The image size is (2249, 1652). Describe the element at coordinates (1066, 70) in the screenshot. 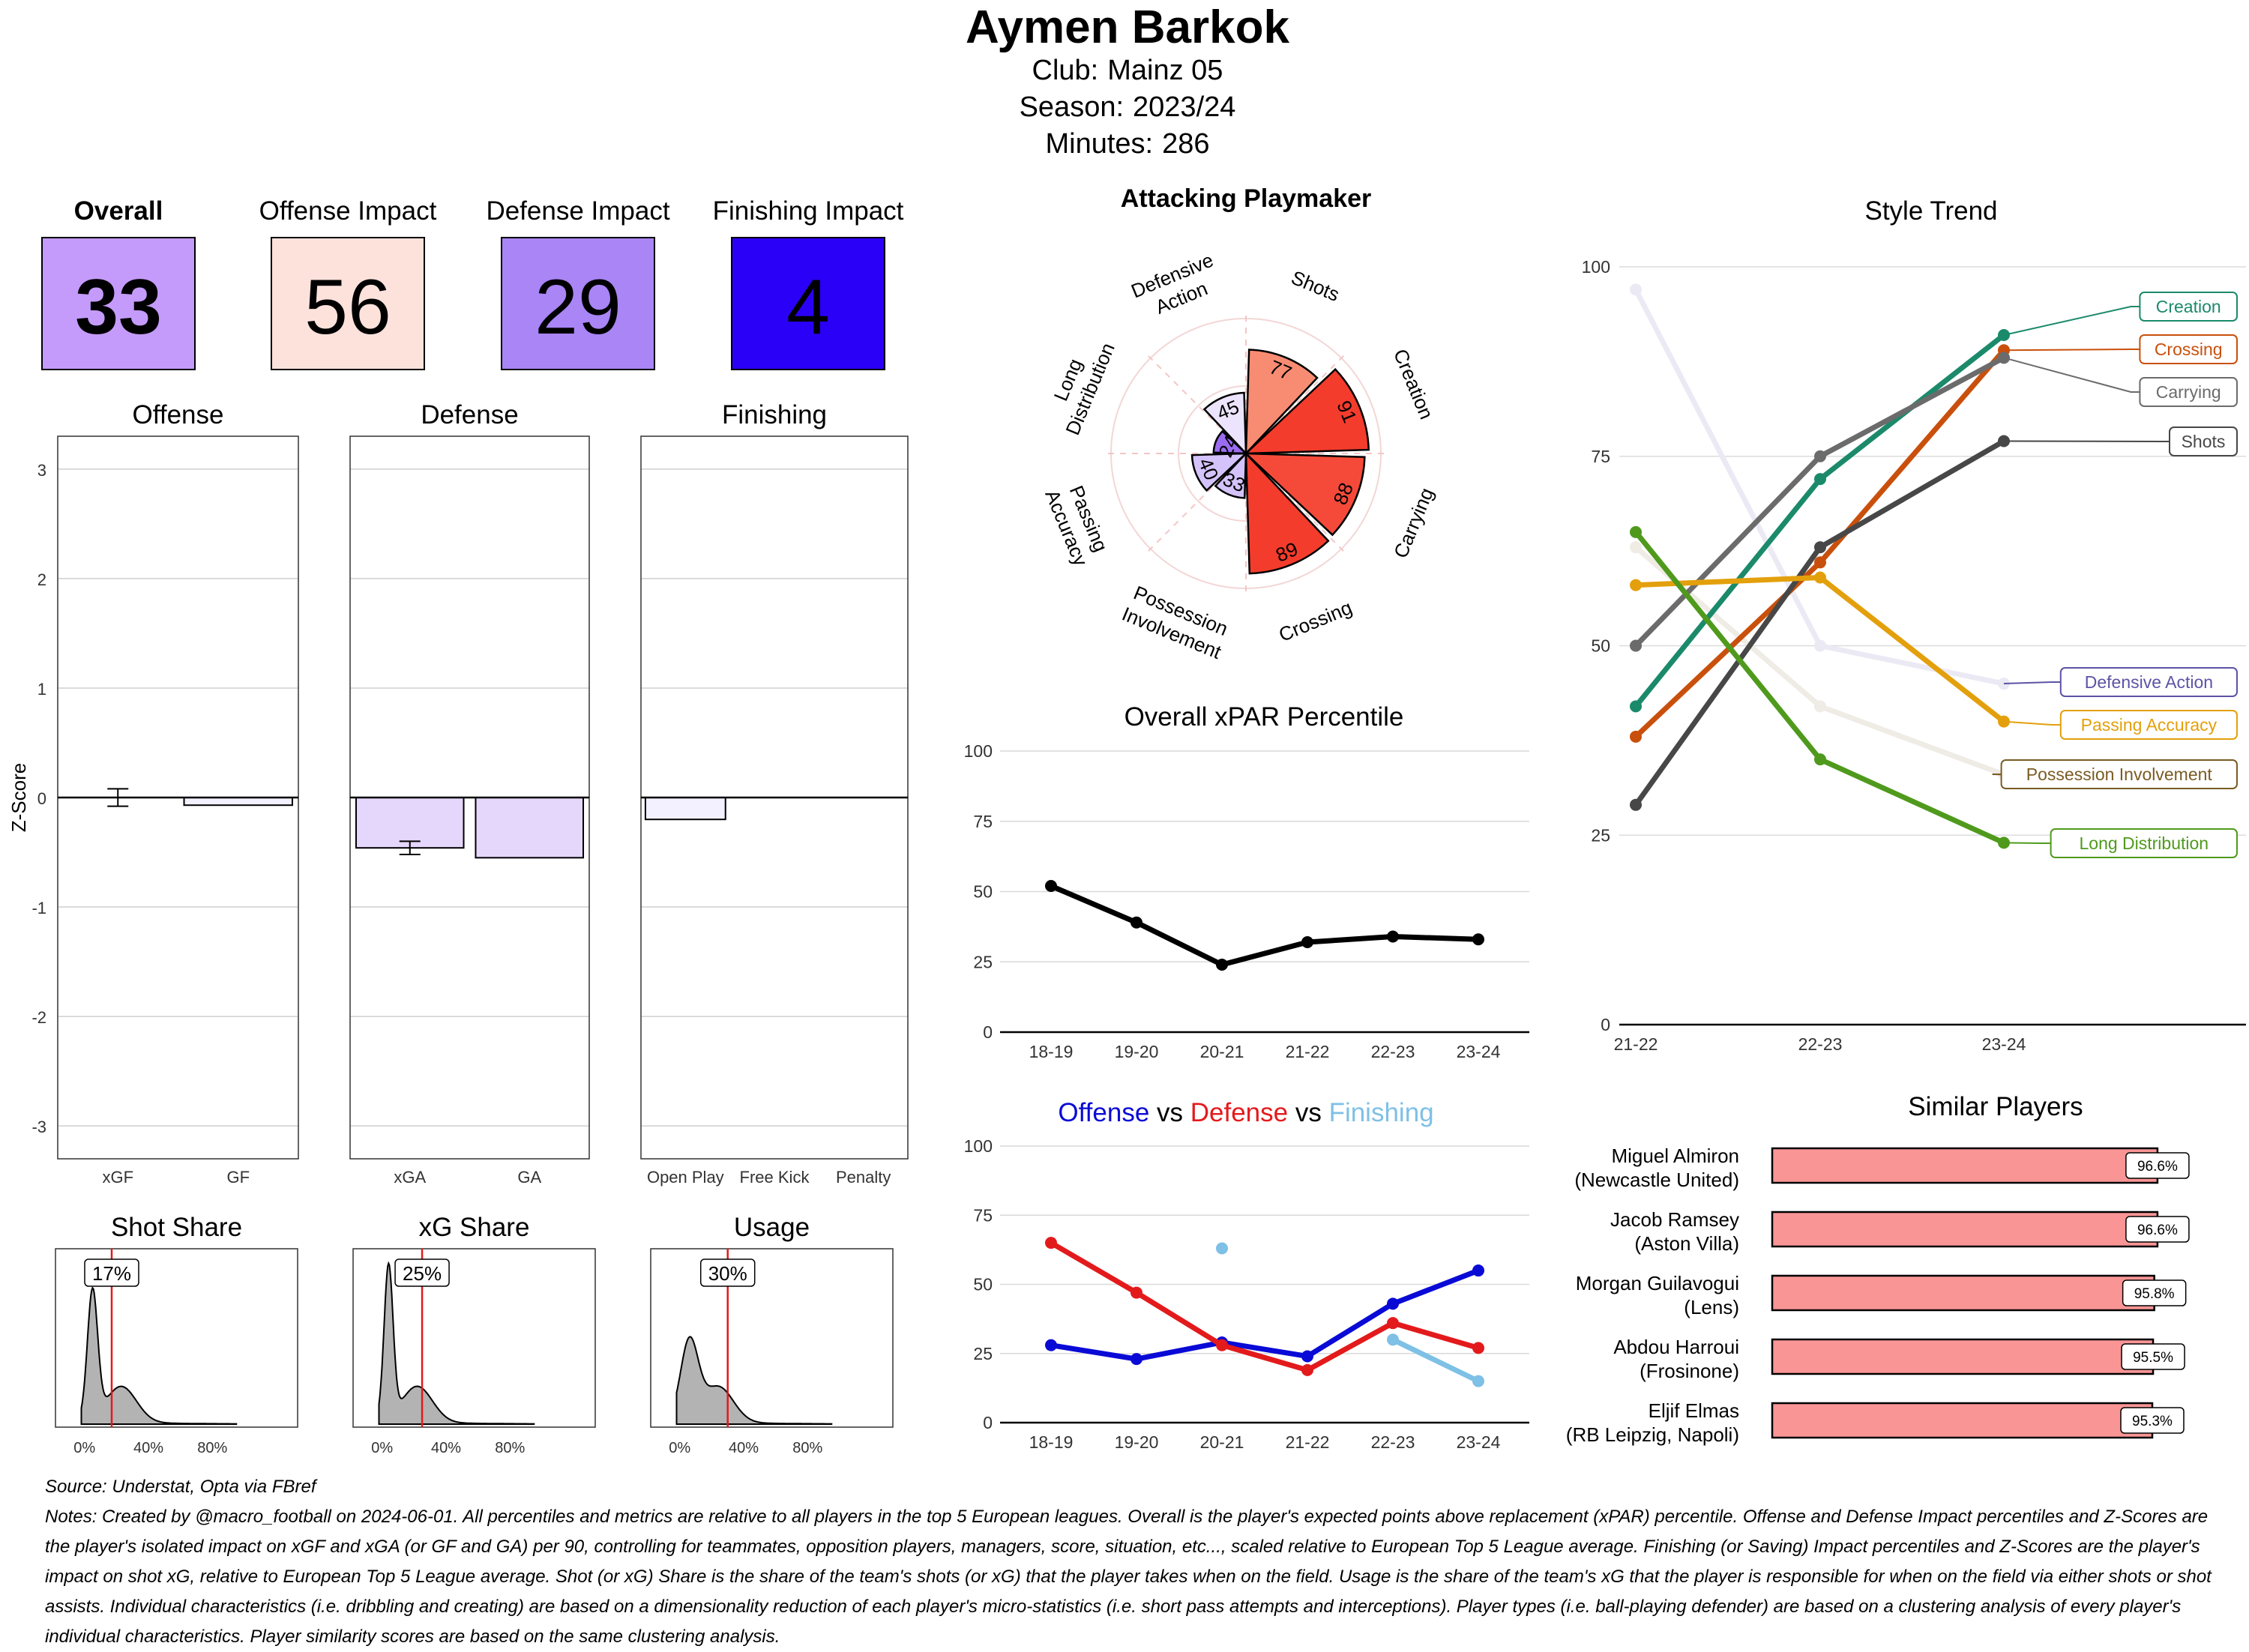

I see `club-label: Club:` at that location.